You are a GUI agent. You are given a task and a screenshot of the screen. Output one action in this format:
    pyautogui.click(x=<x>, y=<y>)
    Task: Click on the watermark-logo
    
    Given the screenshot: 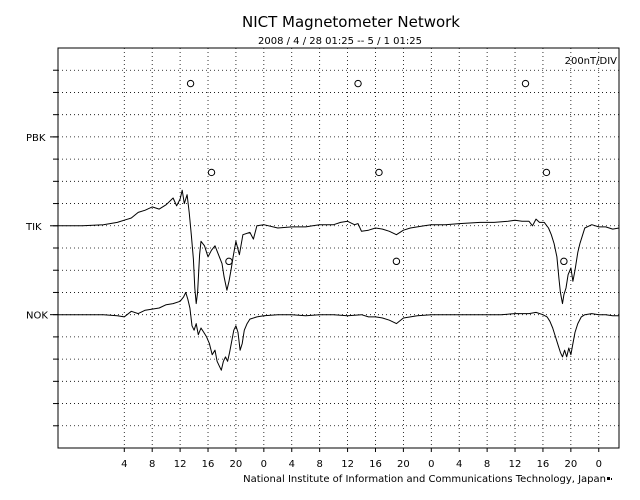 What is the action you would take?
    pyautogui.click(x=609, y=478)
    